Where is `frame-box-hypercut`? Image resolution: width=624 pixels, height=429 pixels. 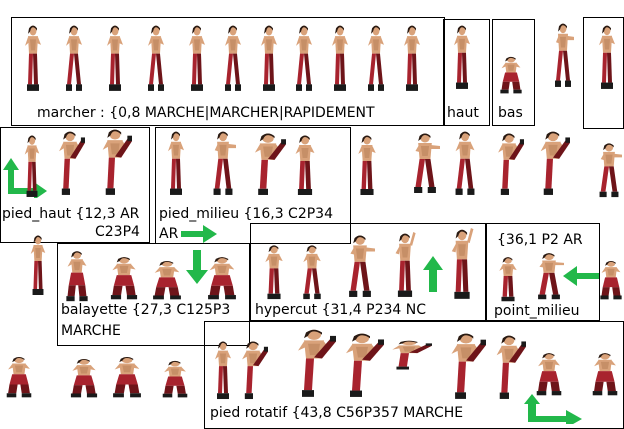 frame-box-hypercut is located at coordinates (368, 272).